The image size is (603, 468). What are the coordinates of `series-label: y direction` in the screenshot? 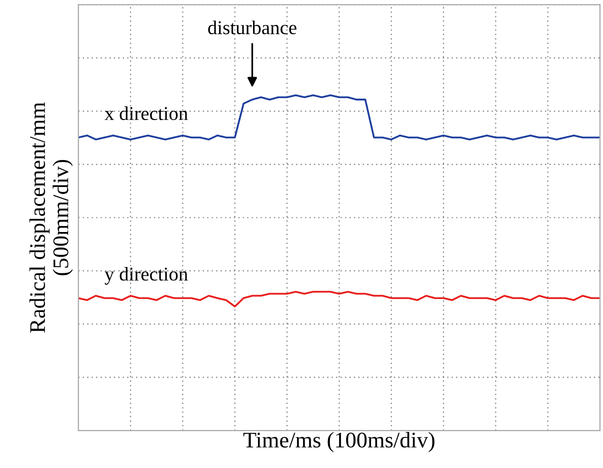 It's located at (146, 276).